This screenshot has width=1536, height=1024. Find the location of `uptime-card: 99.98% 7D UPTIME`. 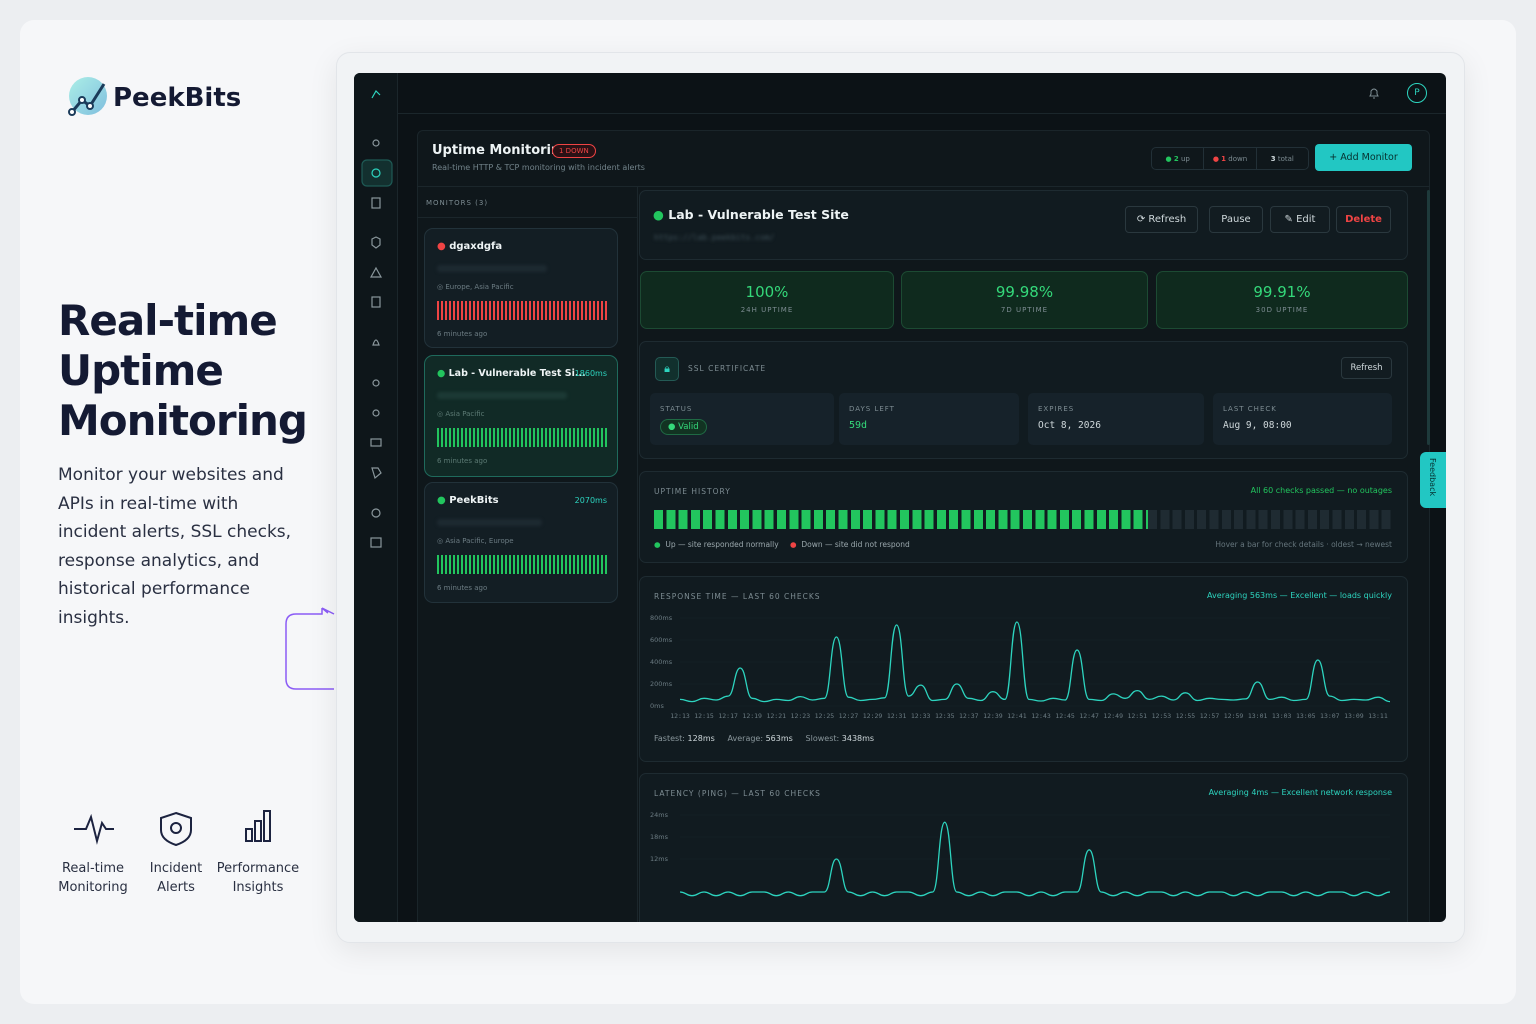

uptime-card: 99.98% 7D UPTIME is located at coordinates (1024, 300).